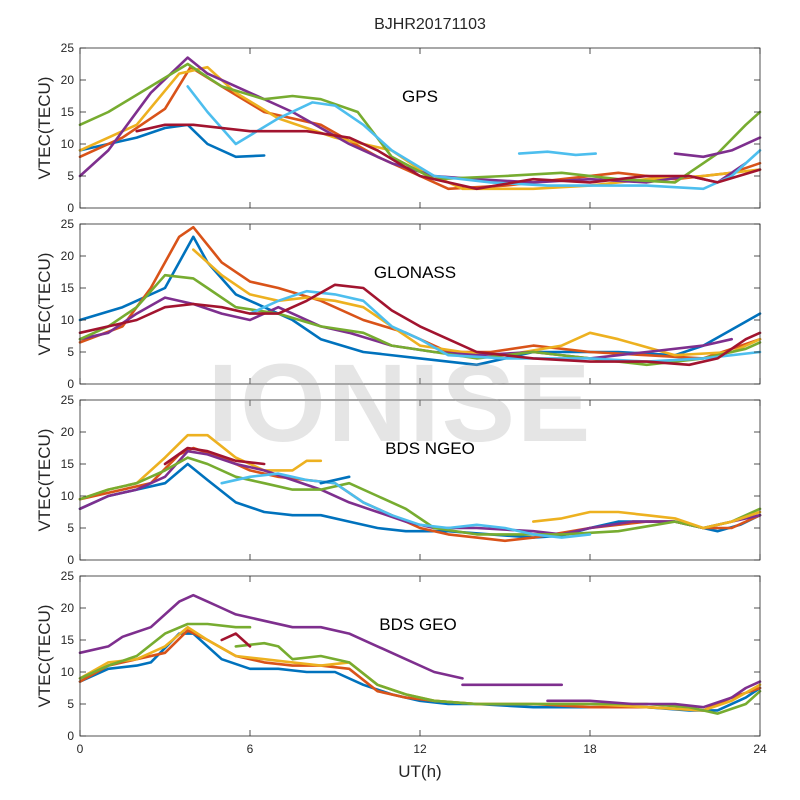 Image resolution: width=800 pixels, height=800 pixels. Describe the element at coordinates (417, 624) in the screenshot. I see `panel-label-3: BDS GEO` at that location.